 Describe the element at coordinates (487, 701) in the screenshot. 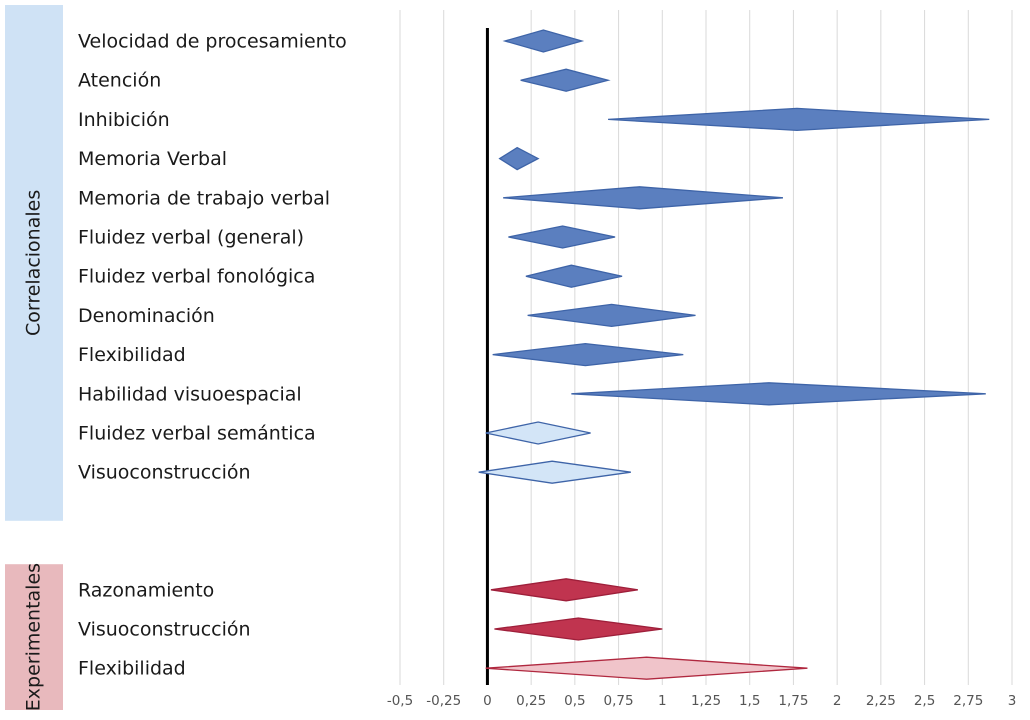

I see `x-tick-label: 0` at that location.